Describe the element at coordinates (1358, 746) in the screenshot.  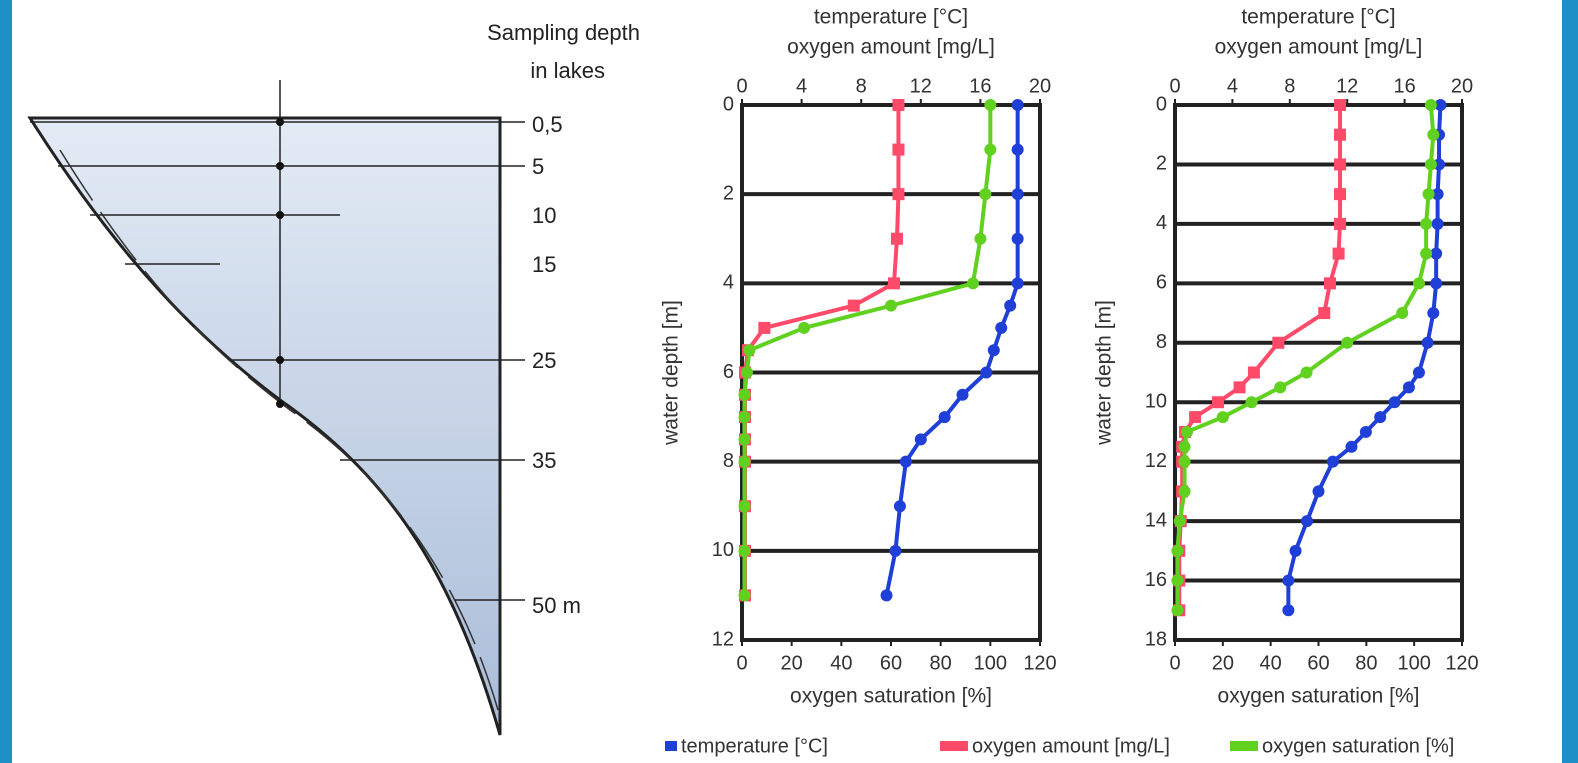
I see `legend-label: oxygen saturation [%]` at that location.